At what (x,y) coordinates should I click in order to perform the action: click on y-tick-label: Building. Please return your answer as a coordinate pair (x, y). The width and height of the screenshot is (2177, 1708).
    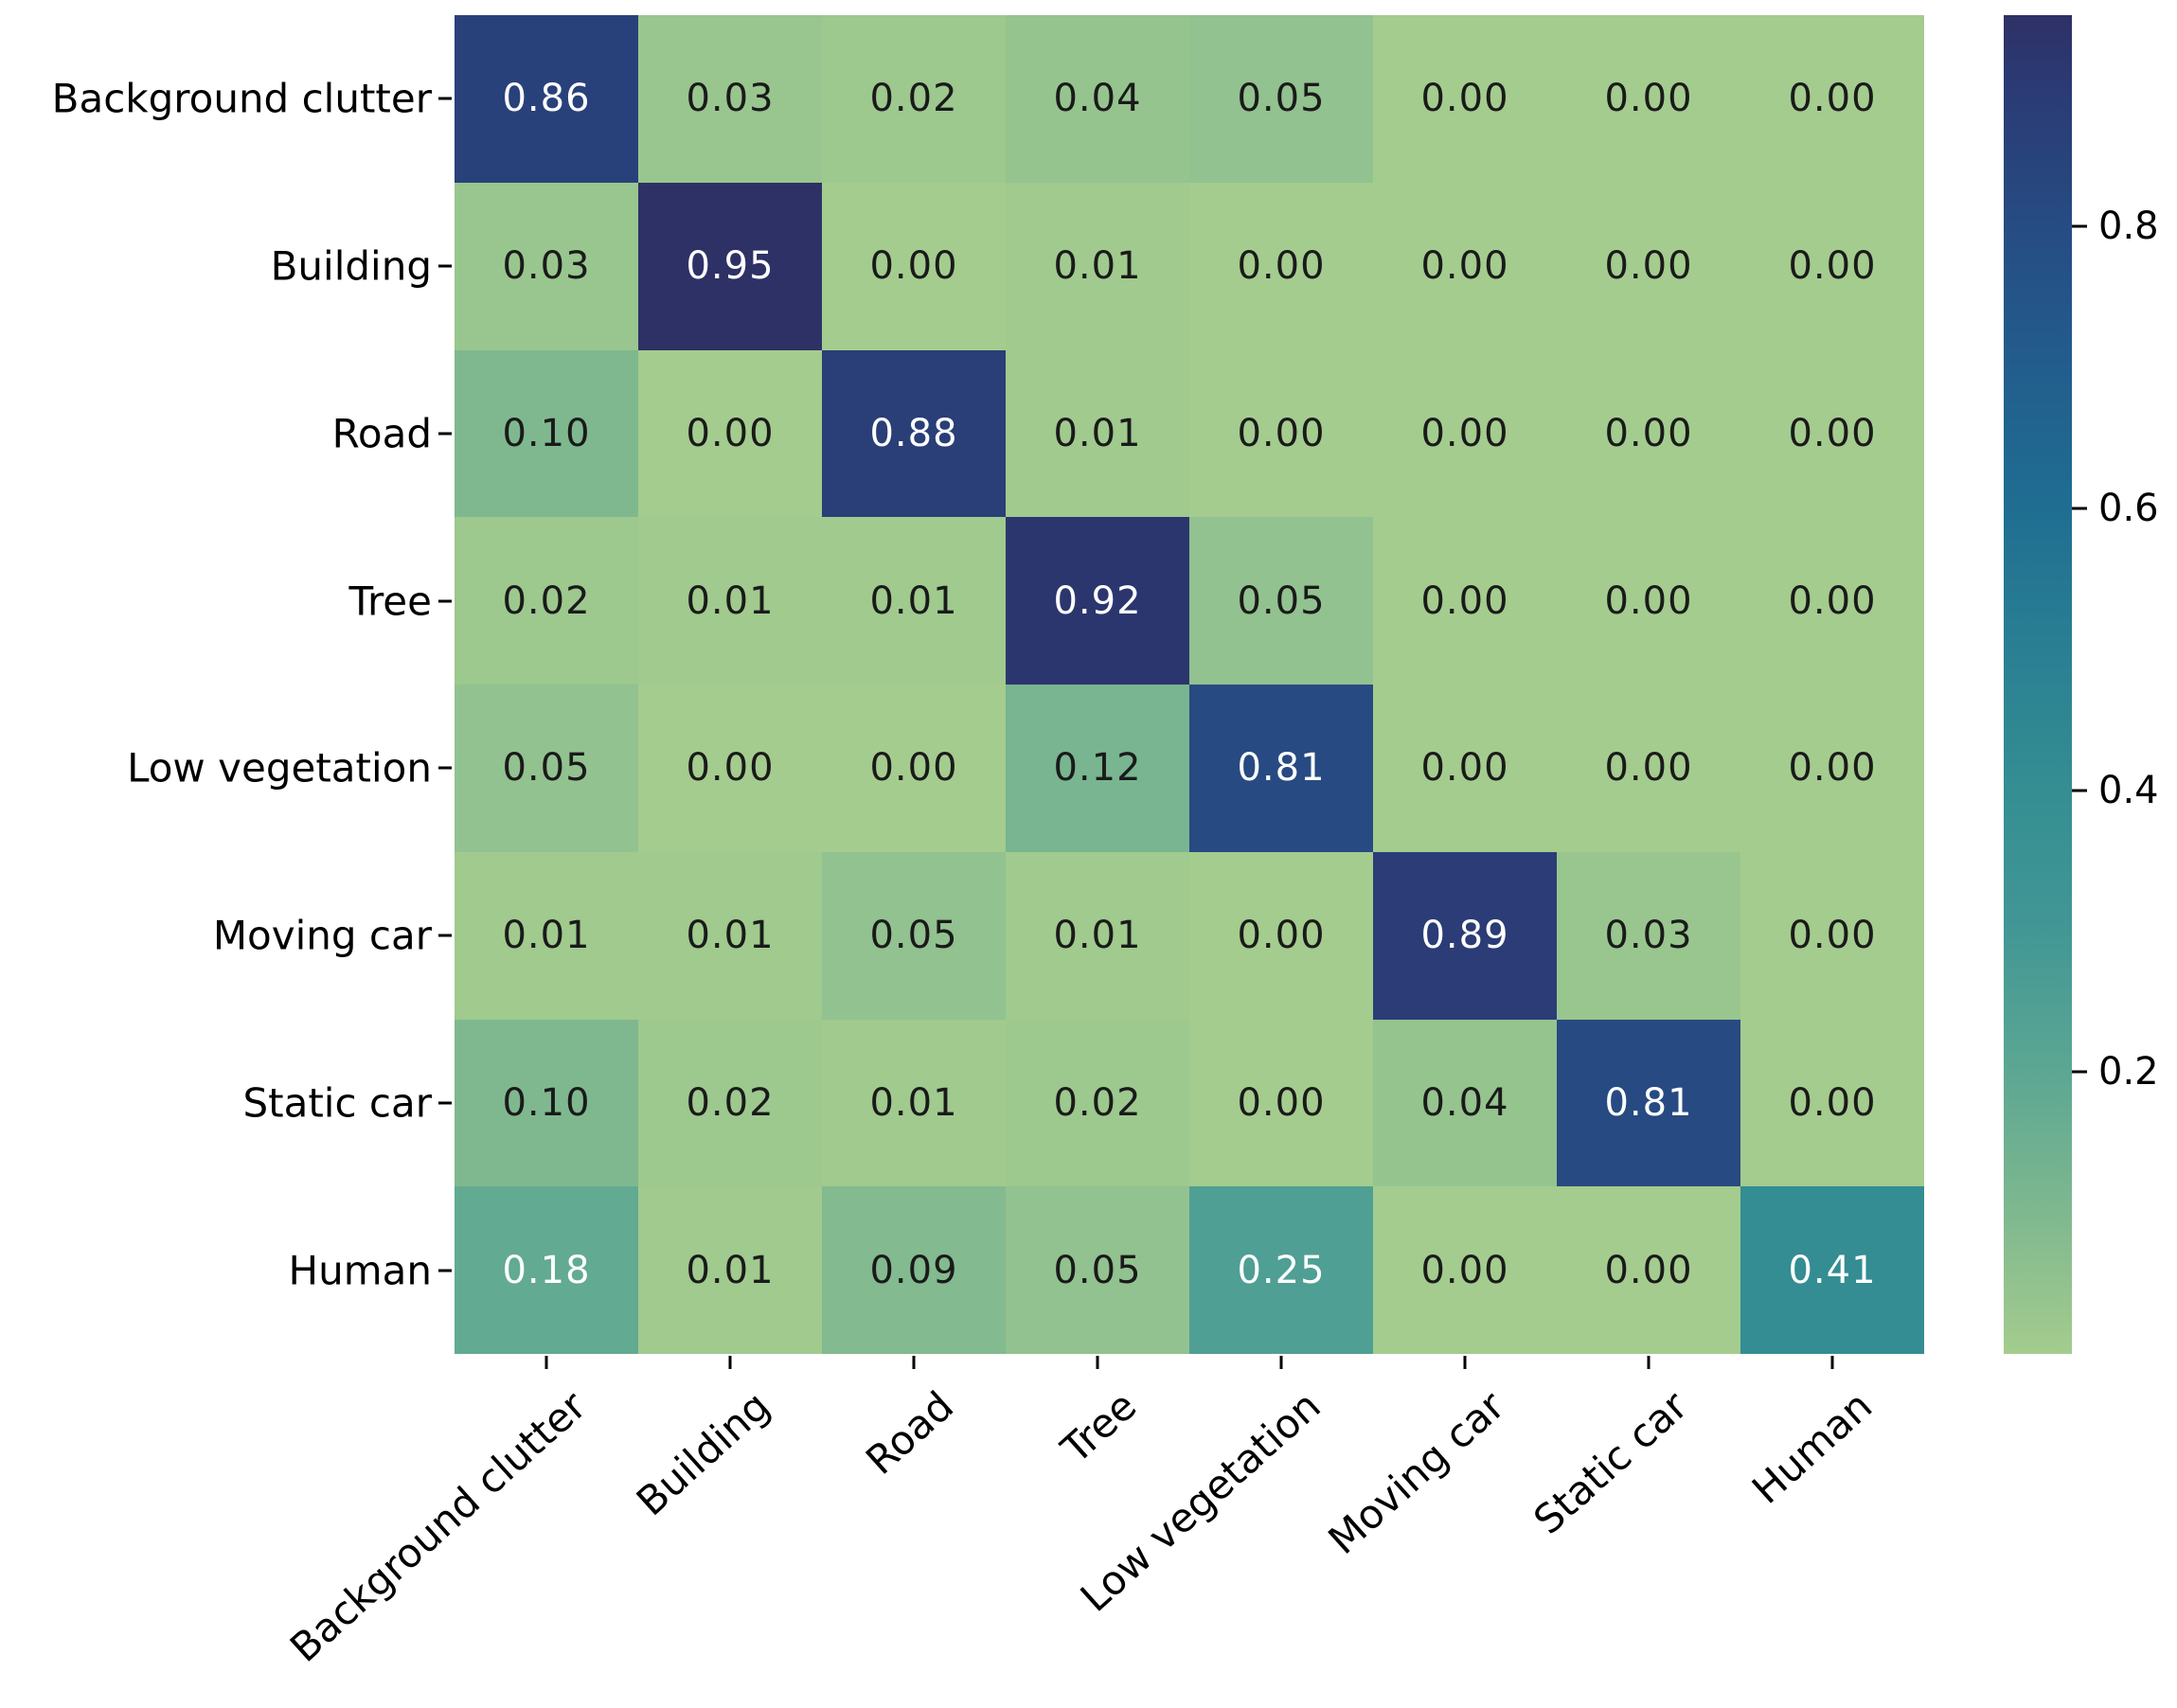
    Looking at the image, I should click on (351, 266).